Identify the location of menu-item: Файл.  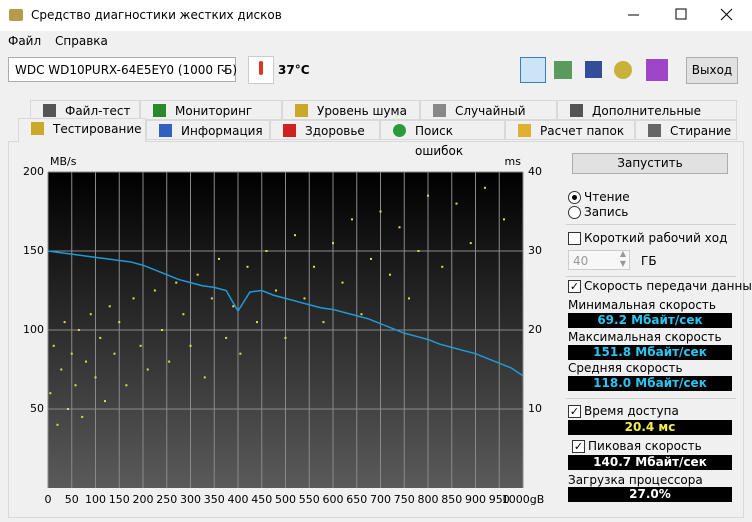
(25, 41).